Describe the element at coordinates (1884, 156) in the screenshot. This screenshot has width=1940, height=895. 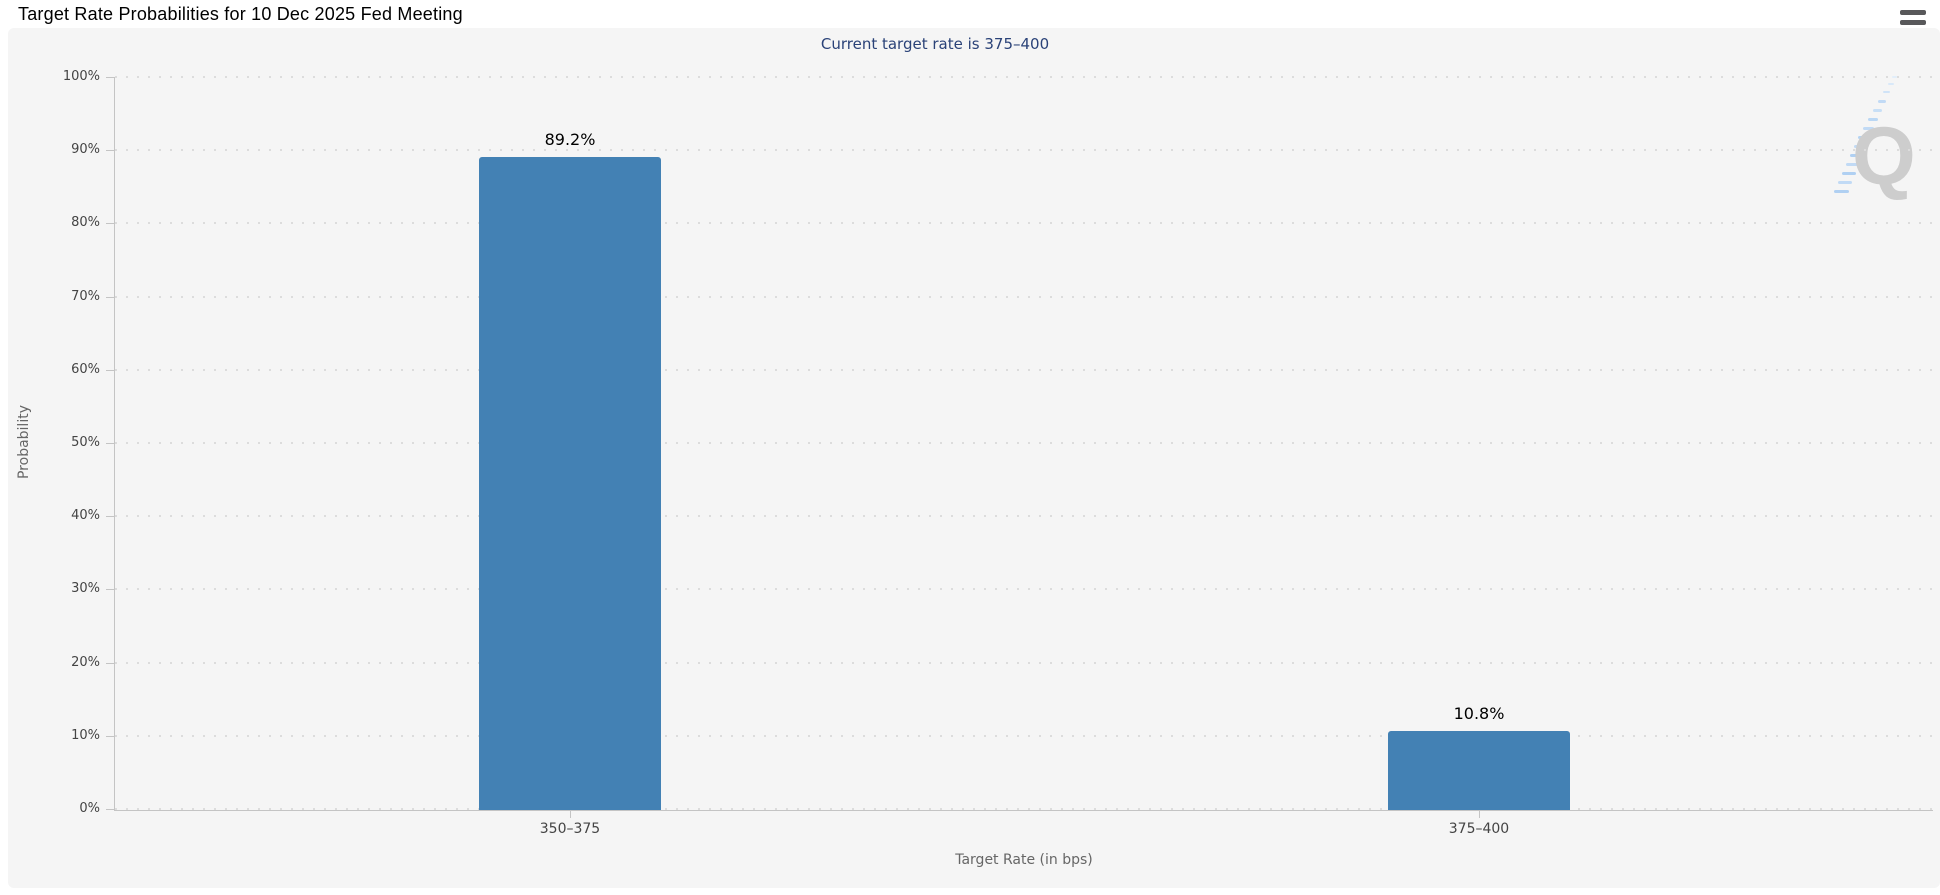
I see `watermark-q-letter: Q` at that location.